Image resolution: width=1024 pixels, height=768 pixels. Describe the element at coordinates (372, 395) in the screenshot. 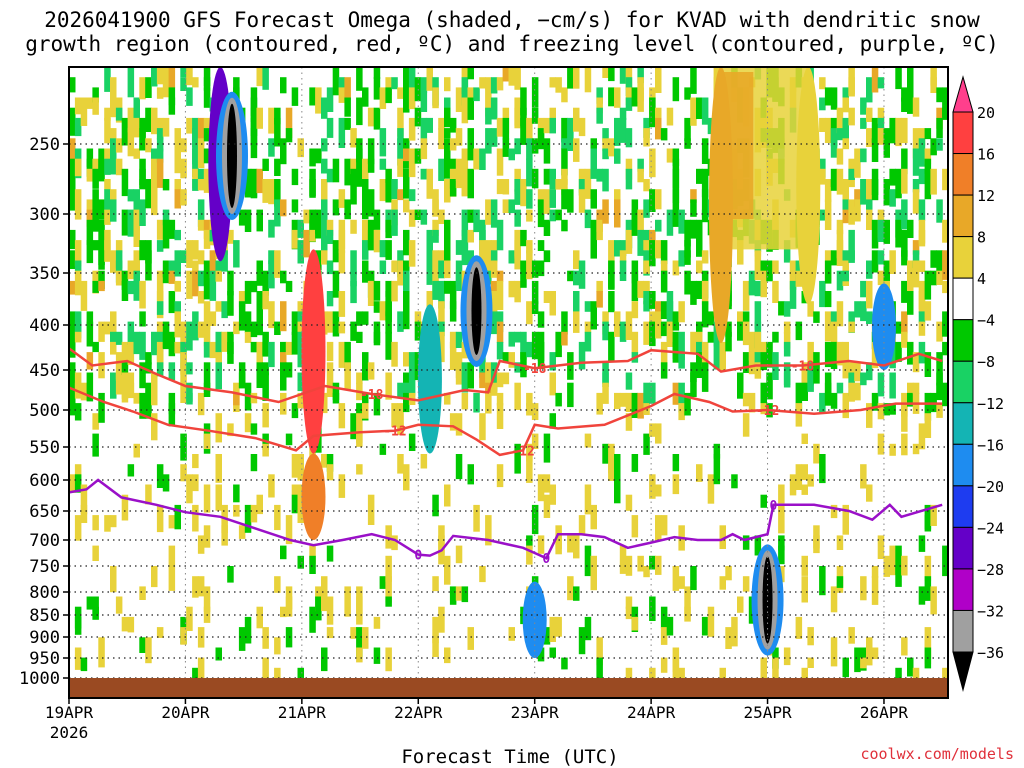

I see `dgz-contour-label: -18` at that location.